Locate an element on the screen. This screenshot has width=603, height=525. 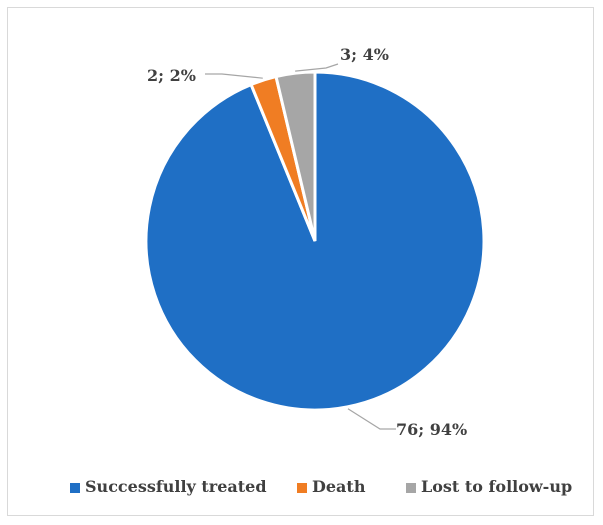
legend-label: Lost to follow-up is located at coordinates (496, 486).